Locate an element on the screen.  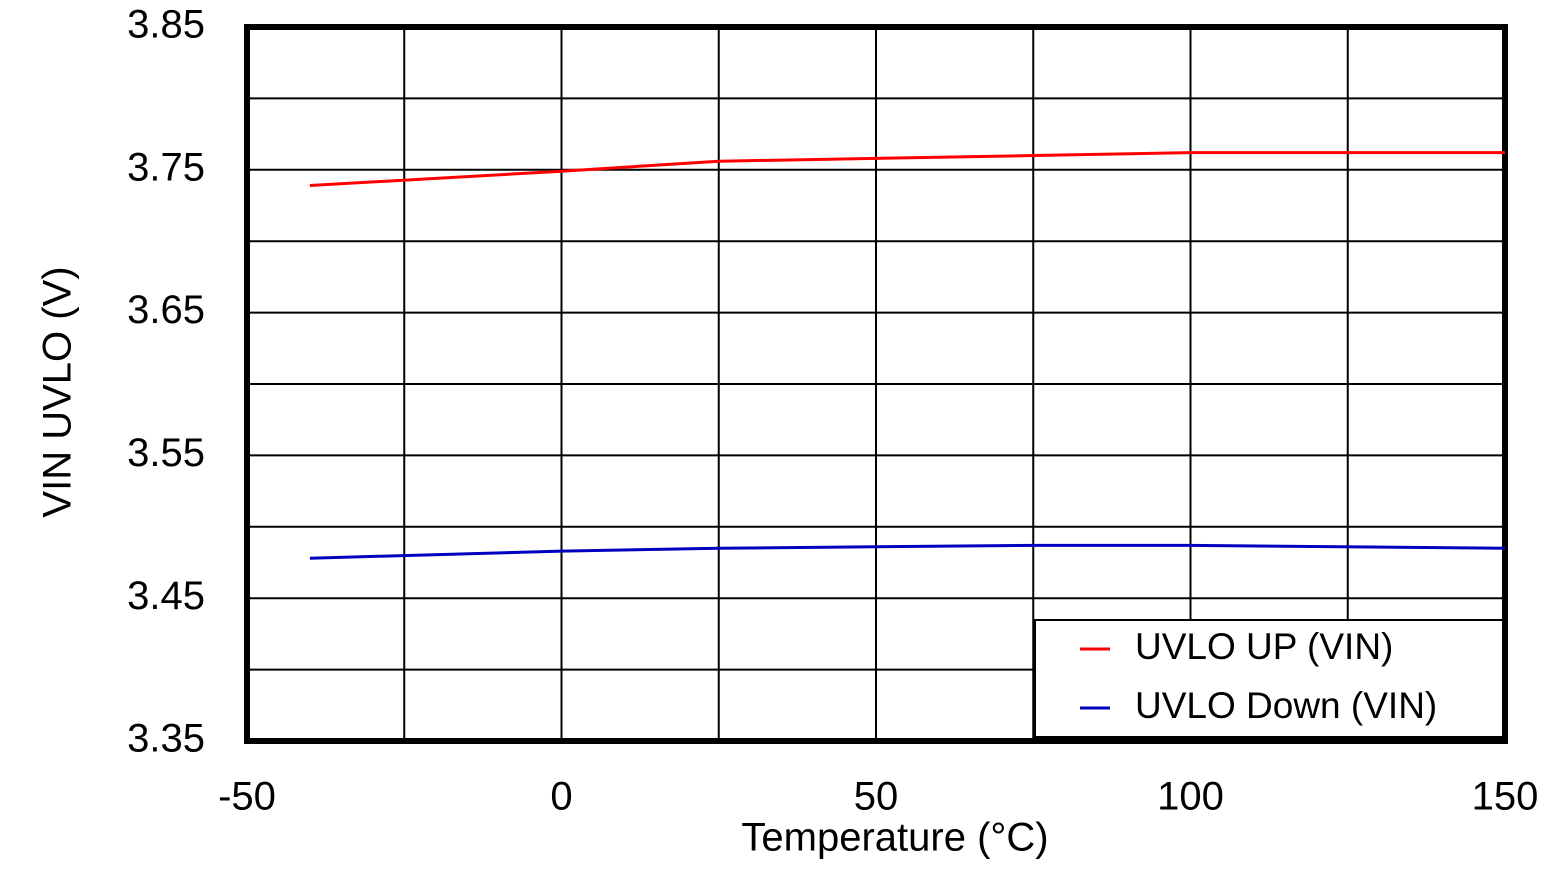
legend-box is located at coordinates (1269, 678).